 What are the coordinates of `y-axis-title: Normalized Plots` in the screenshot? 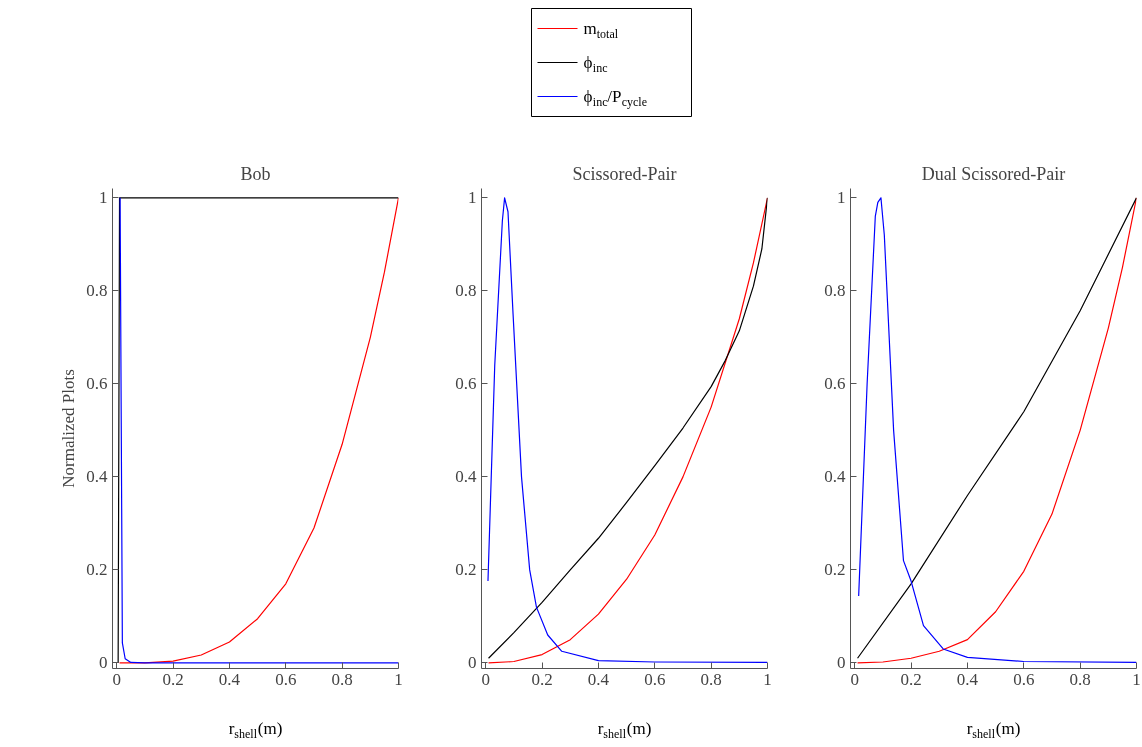 It's located at (69, 428).